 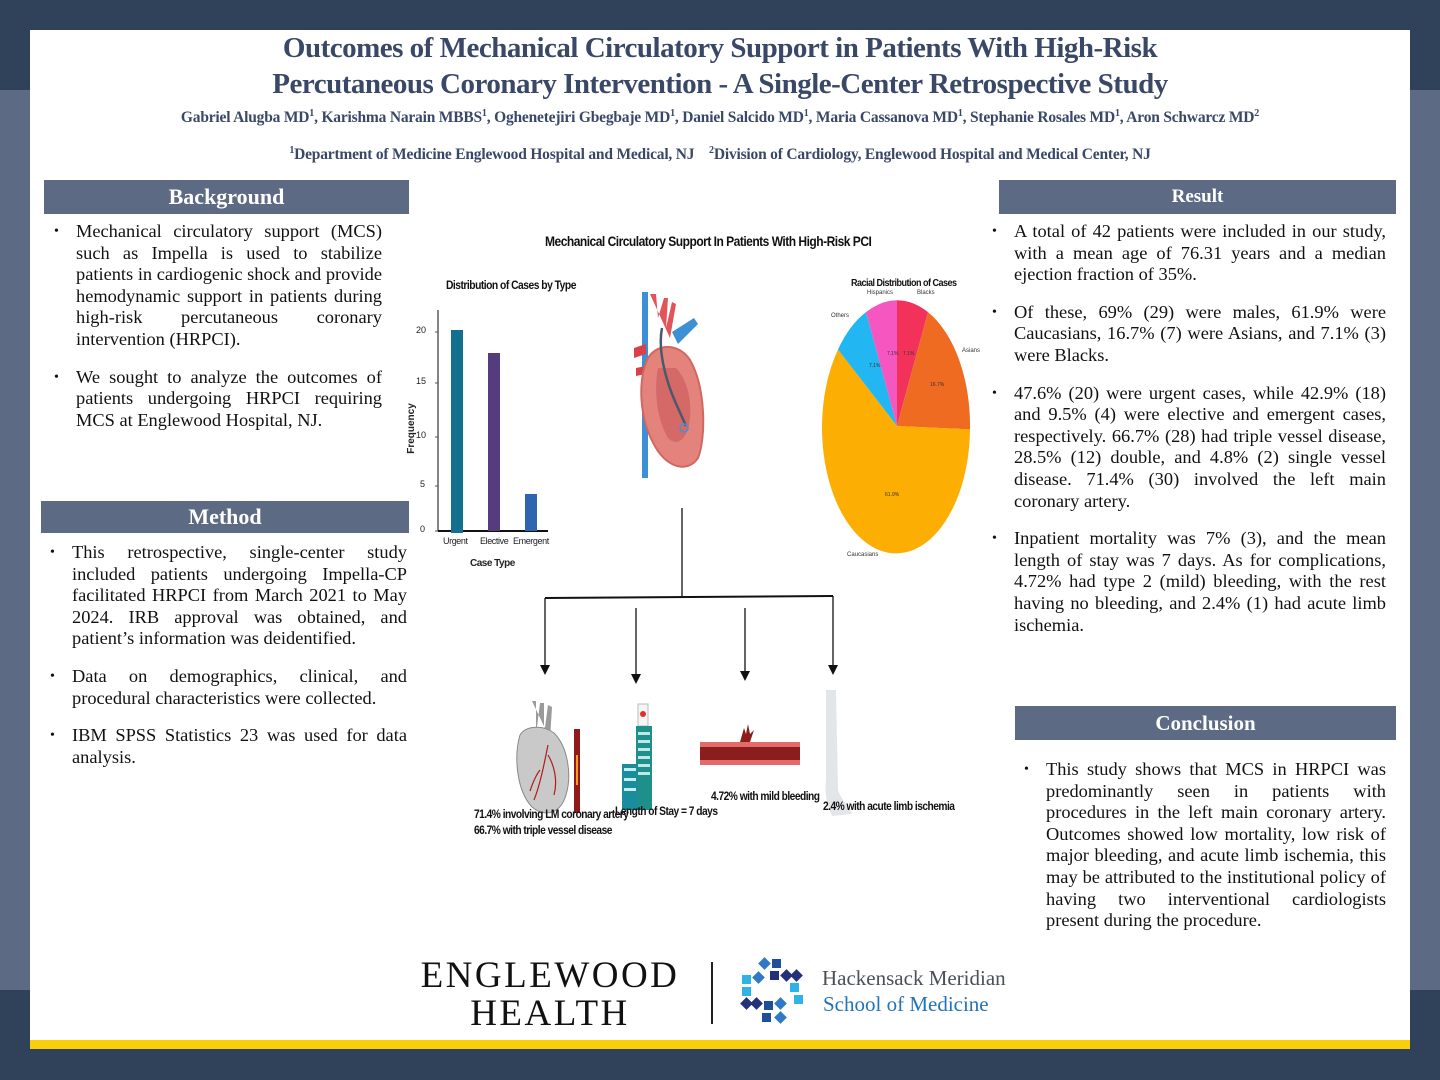 I want to click on logo-text: HEALTH, so click(x=550, y=1013).